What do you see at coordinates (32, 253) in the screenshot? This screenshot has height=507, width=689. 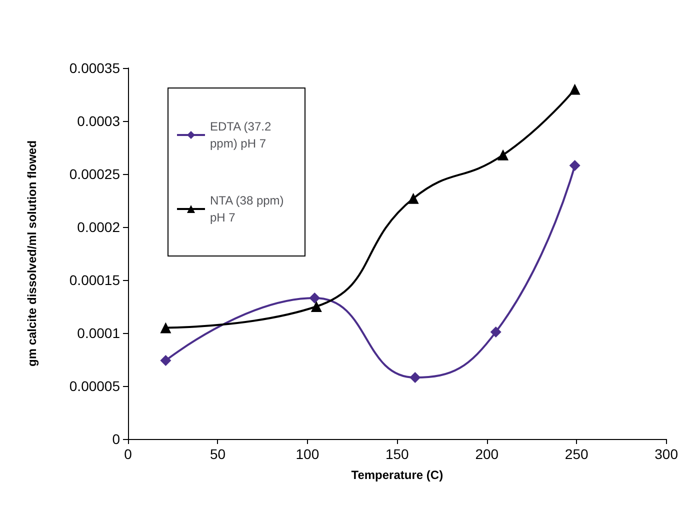 I see `y-axis-title: gm calcite dissolved/ml solution flowed` at bounding box center [32, 253].